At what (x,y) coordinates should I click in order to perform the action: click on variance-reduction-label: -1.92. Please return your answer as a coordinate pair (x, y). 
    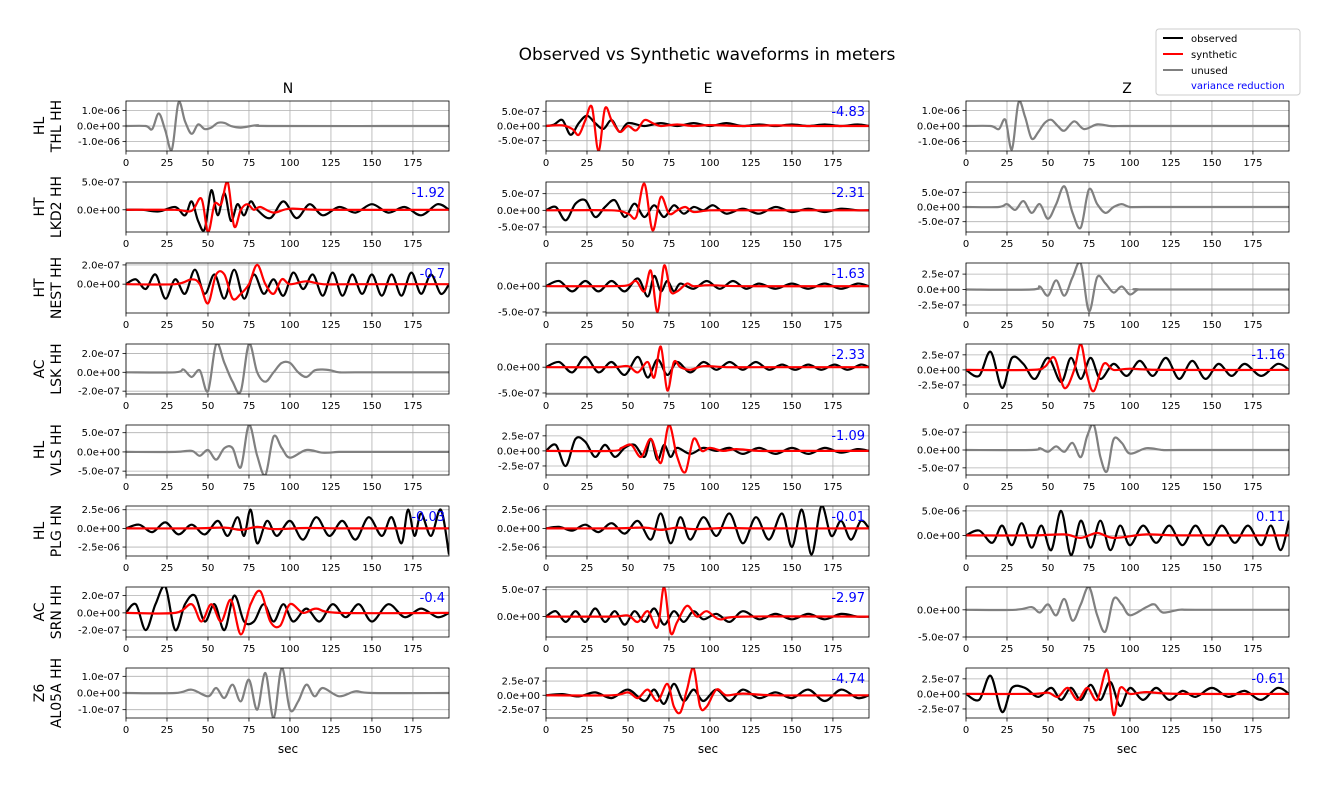
    Looking at the image, I should click on (428, 193).